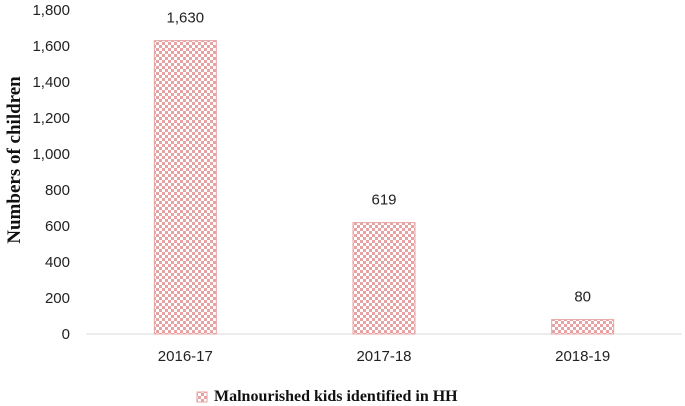 The height and width of the screenshot is (406, 685). I want to click on y-axis-title: Numbers of children, so click(14, 160).